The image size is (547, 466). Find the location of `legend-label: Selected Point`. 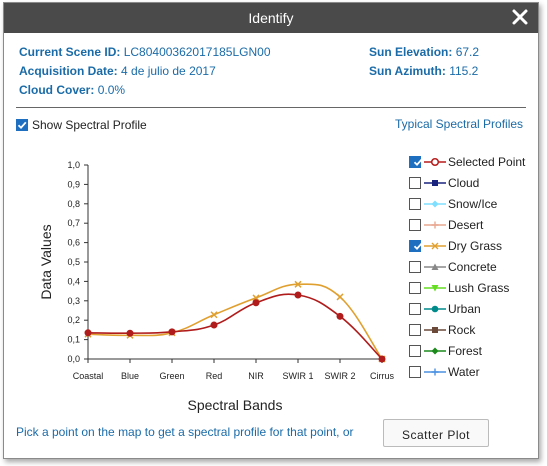

legend-label: Selected Point is located at coordinates (487, 161).